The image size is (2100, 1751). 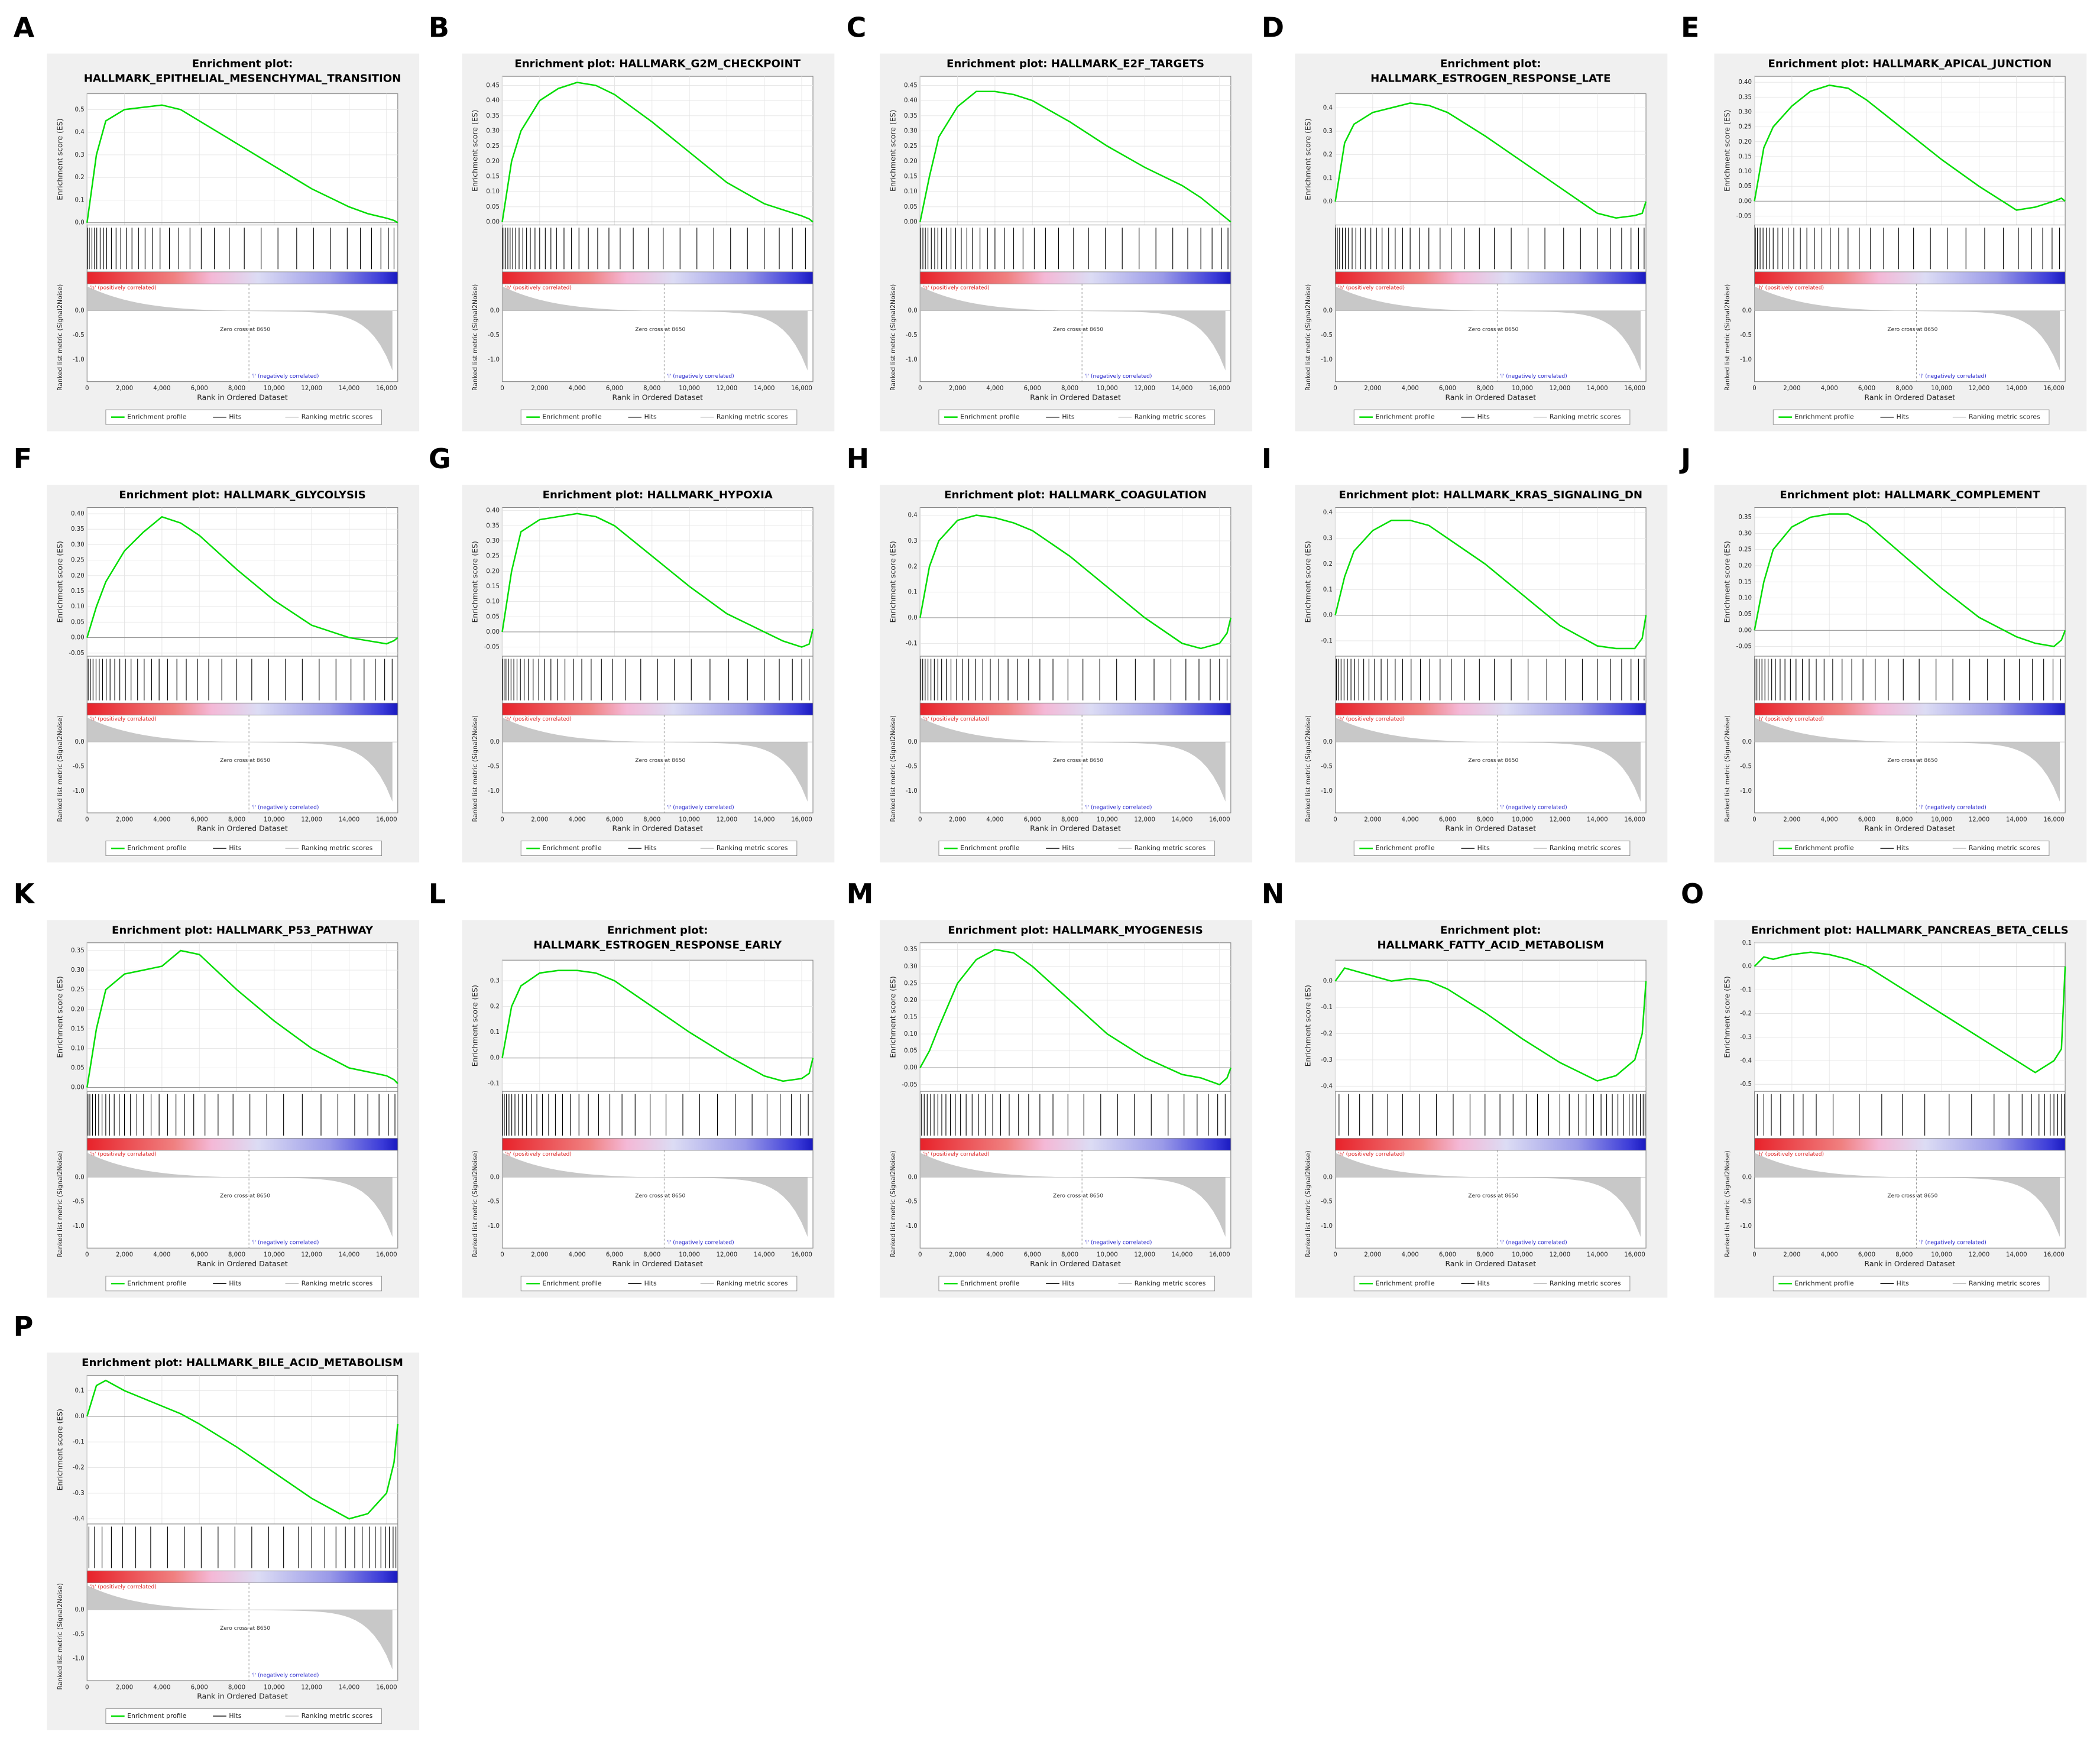 What do you see at coordinates (1075, 1264) in the screenshot?
I see `x-axis-label: Rank in Ordered Dataset` at bounding box center [1075, 1264].